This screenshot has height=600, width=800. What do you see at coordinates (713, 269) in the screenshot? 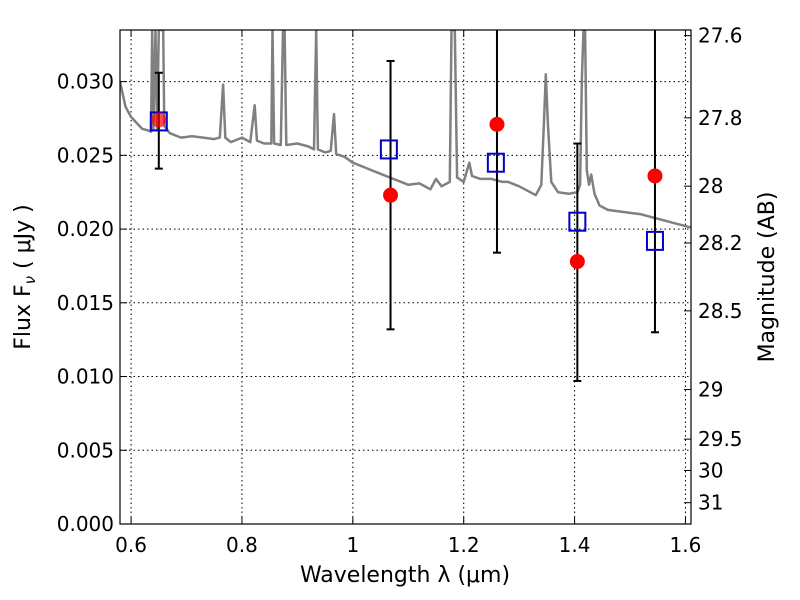
I see `magnitude-axis-ticks: 27.6 27.8 28 28.2 28.5 29 29.5 30 31` at bounding box center [713, 269].